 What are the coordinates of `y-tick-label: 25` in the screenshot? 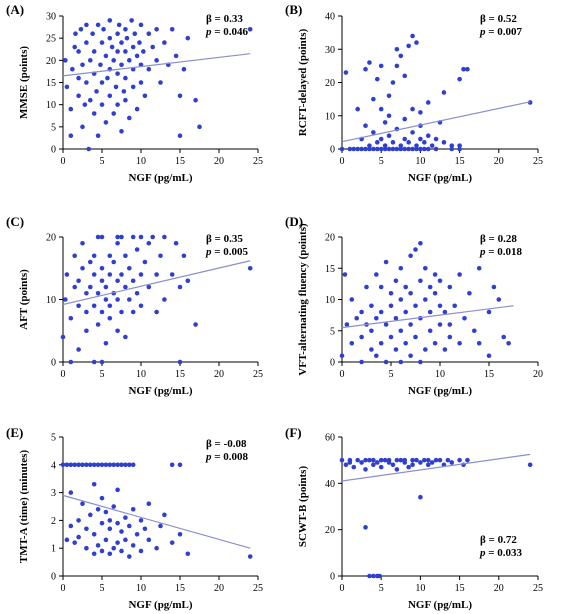 It's located at (51, 39).